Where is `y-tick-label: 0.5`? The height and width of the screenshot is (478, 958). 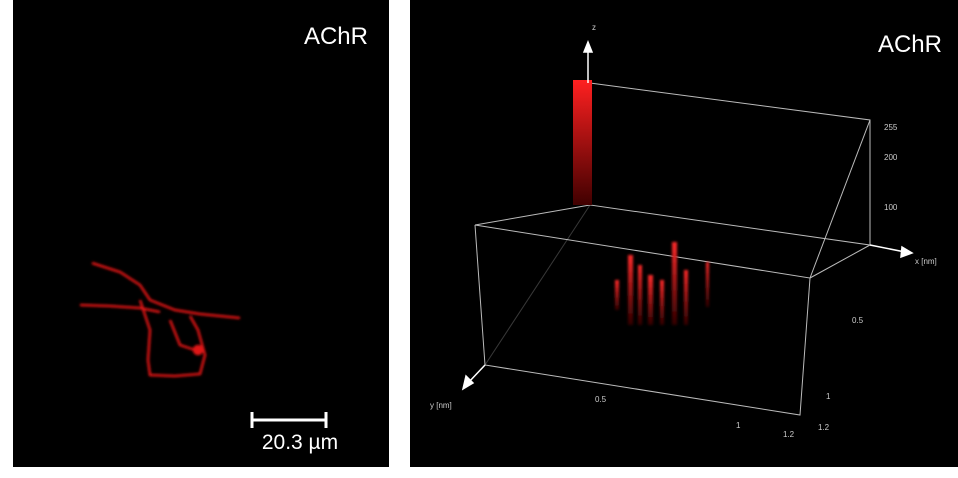 y-tick-label: 0.5 is located at coordinates (858, 320).